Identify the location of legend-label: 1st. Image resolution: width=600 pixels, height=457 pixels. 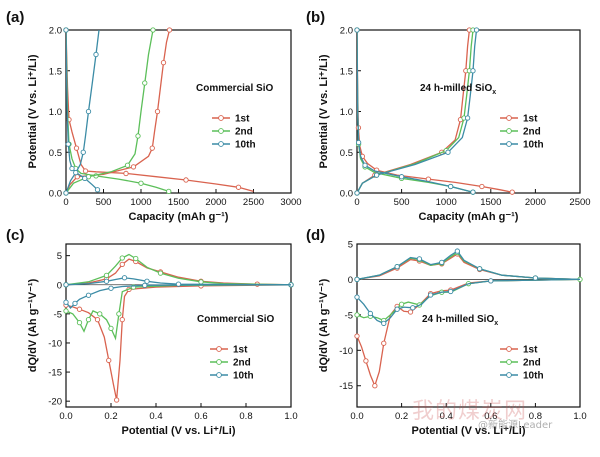
(240, 350).